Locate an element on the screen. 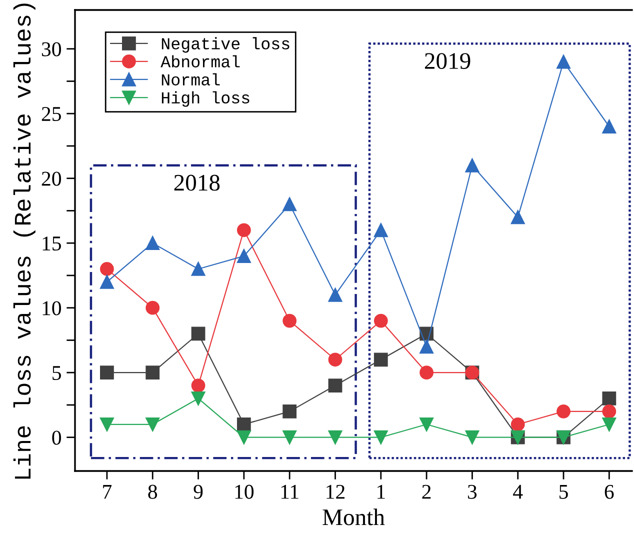 The image size is (634, 539). annotation: 2018 is located at coordinates (197, 182).